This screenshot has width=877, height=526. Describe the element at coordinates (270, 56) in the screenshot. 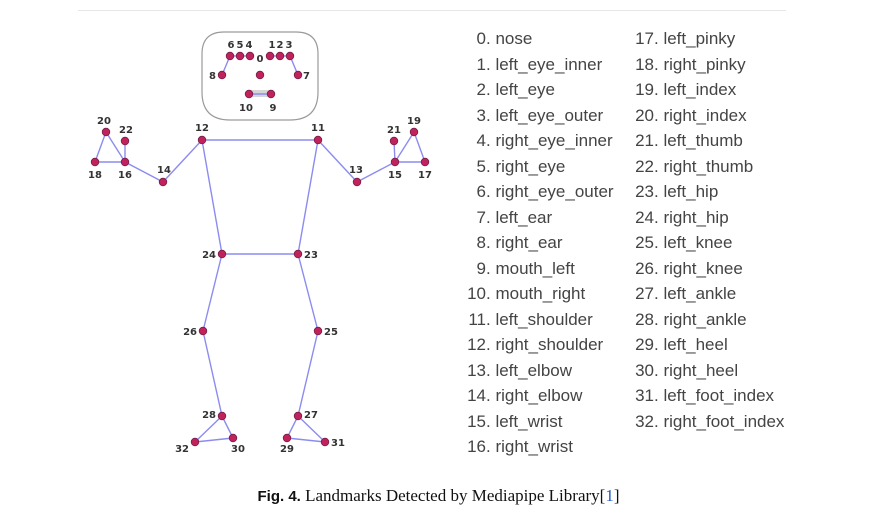

I see `landmark-point-left-eye-inner` at that location.